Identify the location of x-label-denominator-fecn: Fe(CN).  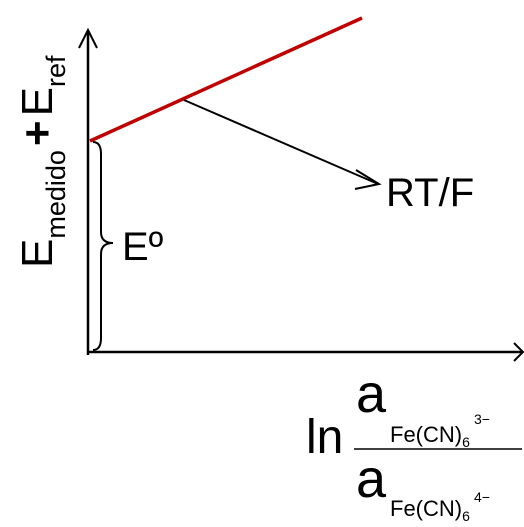
(426, 508).